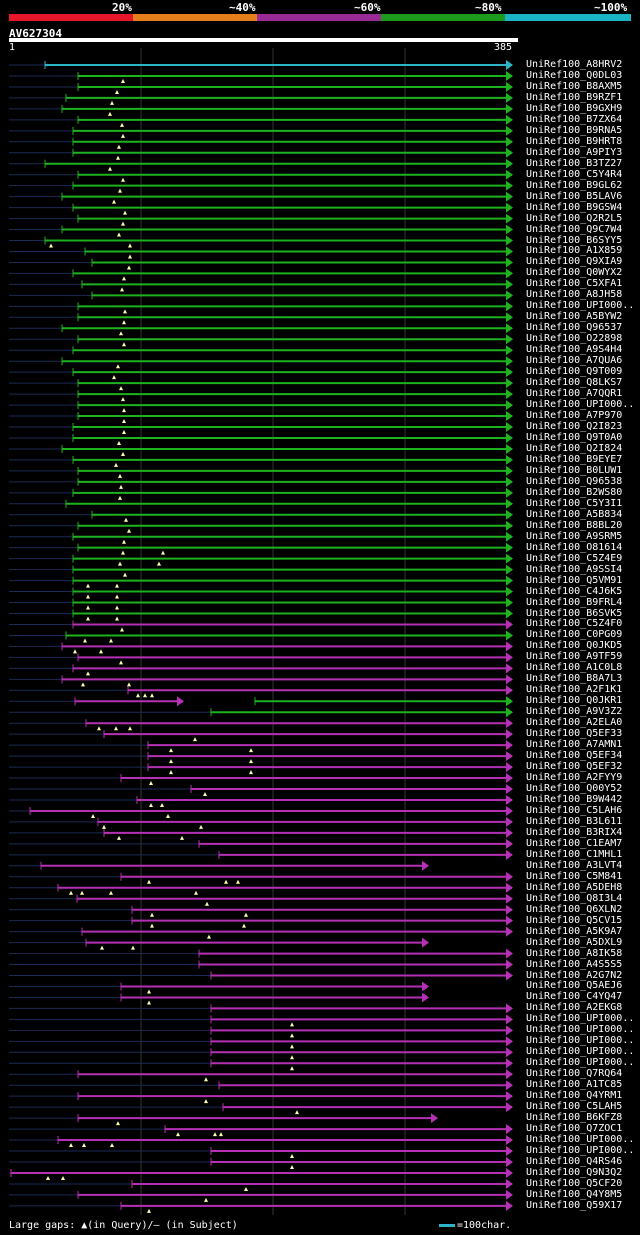 The height and width of the screenshot is (1235, 640). What do you see at coordinates (574, 470) in the screenshot?
I see `hit-label: UniRef100_B0LUW1` at bounding box center [574, 470].